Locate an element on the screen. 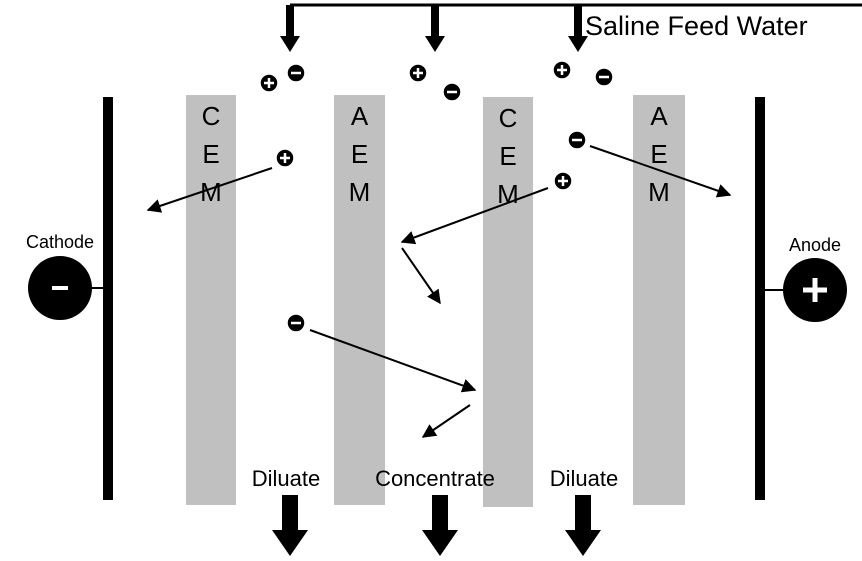 The height and width of the screenshot is (561, 862). feed-lines is located at coordinates (571, 27).